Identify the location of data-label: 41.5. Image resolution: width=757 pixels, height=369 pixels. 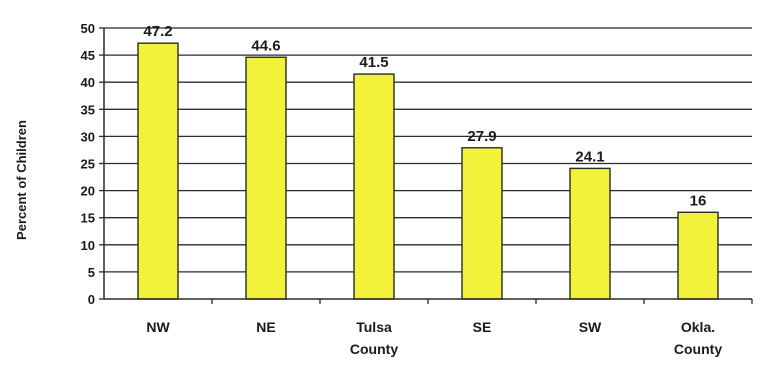
(373, 62).